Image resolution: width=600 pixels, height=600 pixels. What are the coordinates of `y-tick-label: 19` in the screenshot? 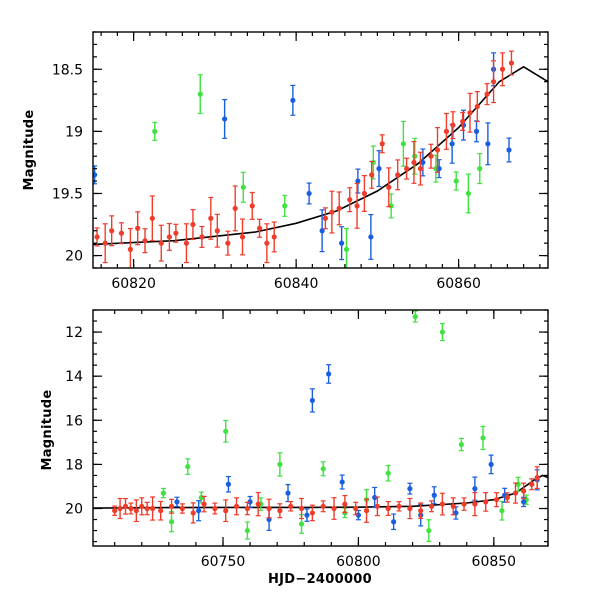 It's located at (74, 132).